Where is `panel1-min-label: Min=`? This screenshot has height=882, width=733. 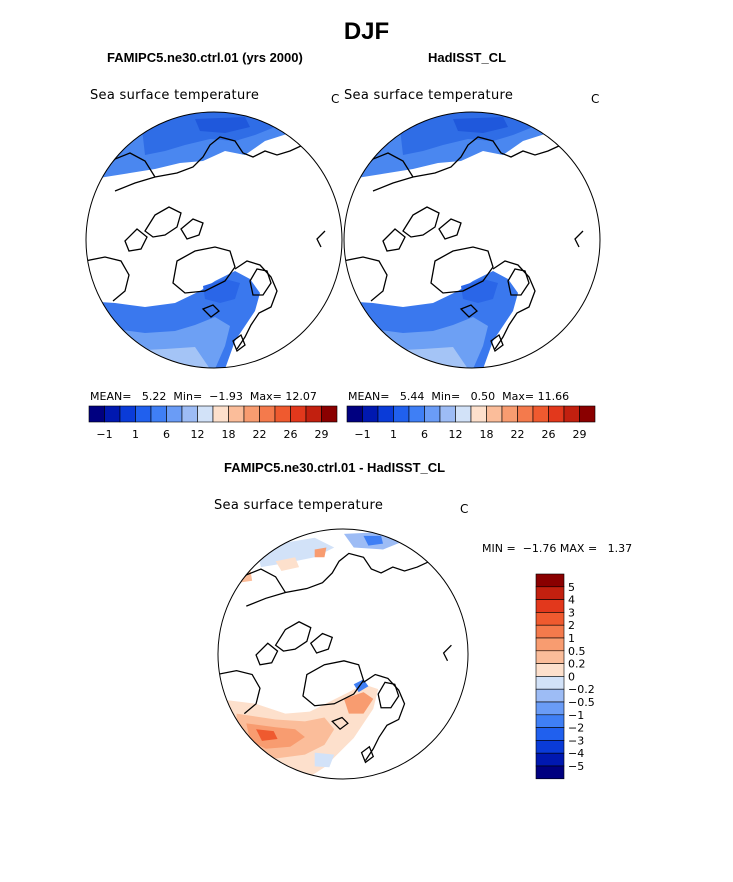
panel1-min-label: Min= is located at coordinates (188, 396).